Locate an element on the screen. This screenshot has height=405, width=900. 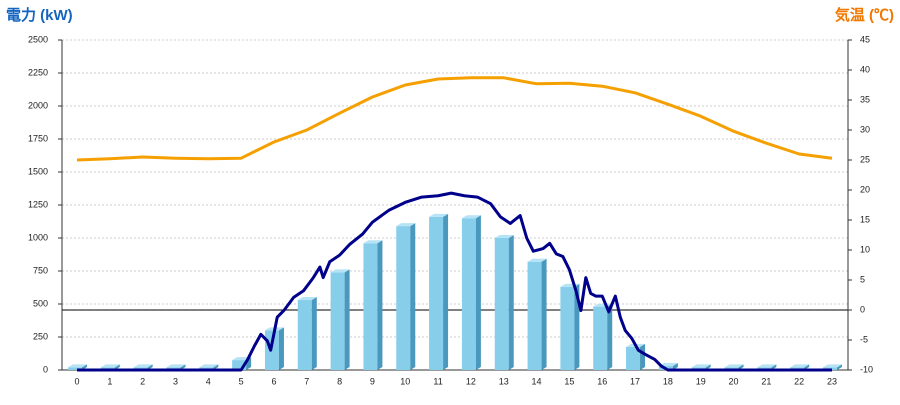
x-tick-label: 8 is located at coordinates (339, 381).